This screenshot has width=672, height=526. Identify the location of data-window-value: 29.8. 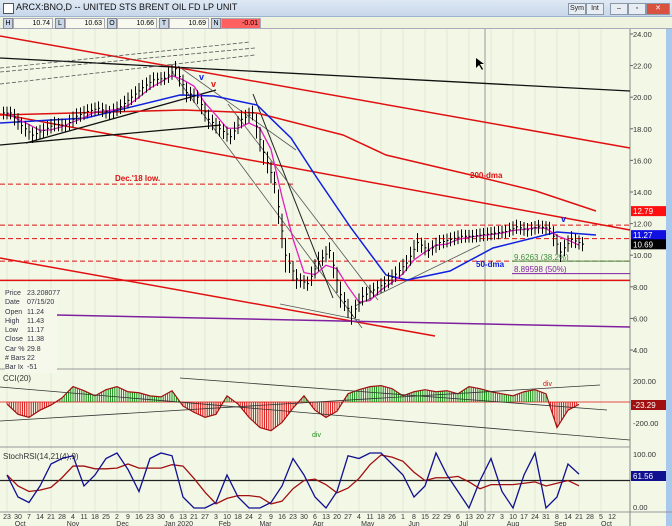
(34, 349).